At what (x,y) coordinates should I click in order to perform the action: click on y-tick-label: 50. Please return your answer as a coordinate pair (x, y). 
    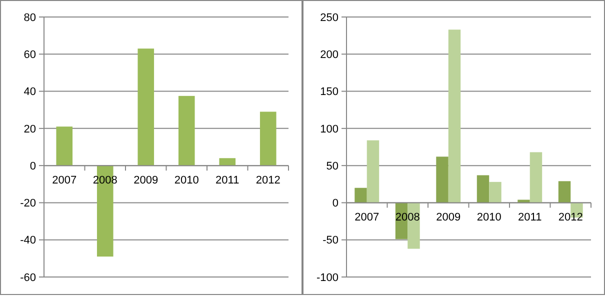
    Looking at the image, I should click on (332, 166).